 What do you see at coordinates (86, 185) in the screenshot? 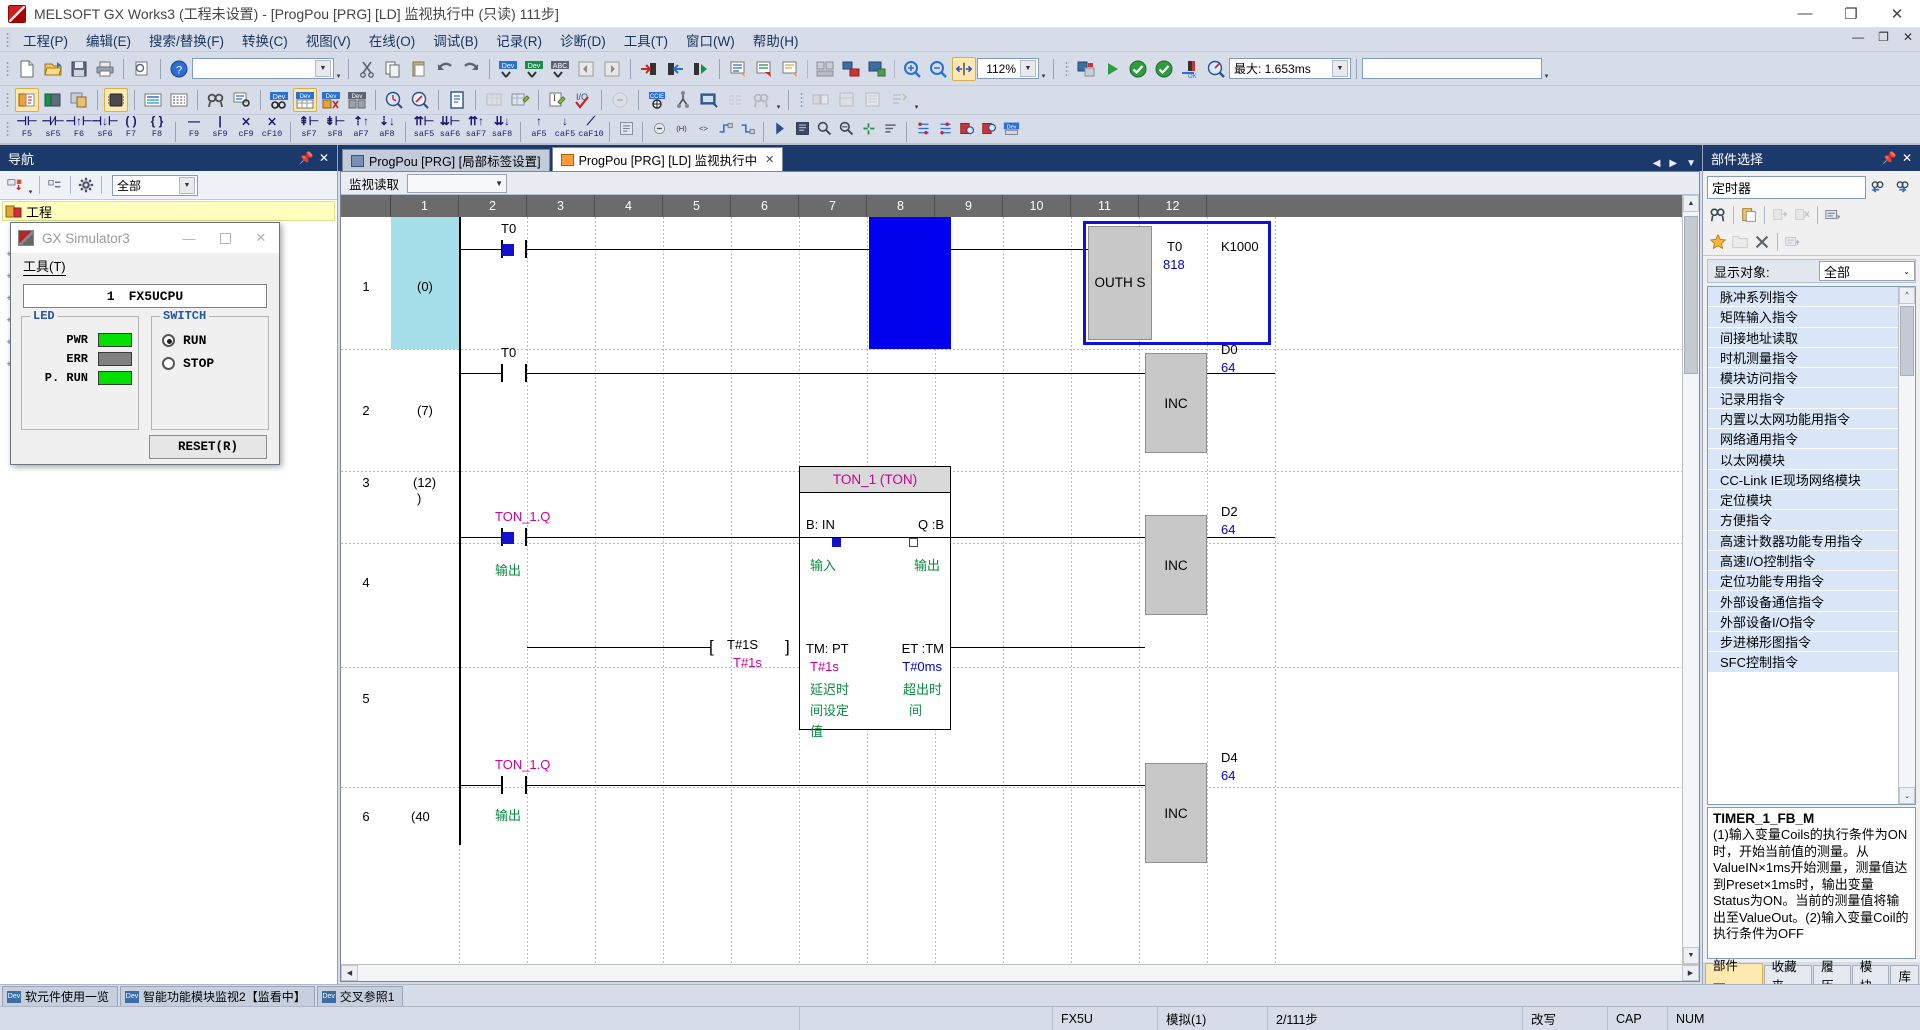
I see `gear-icon` at bounding box center [86, 185].